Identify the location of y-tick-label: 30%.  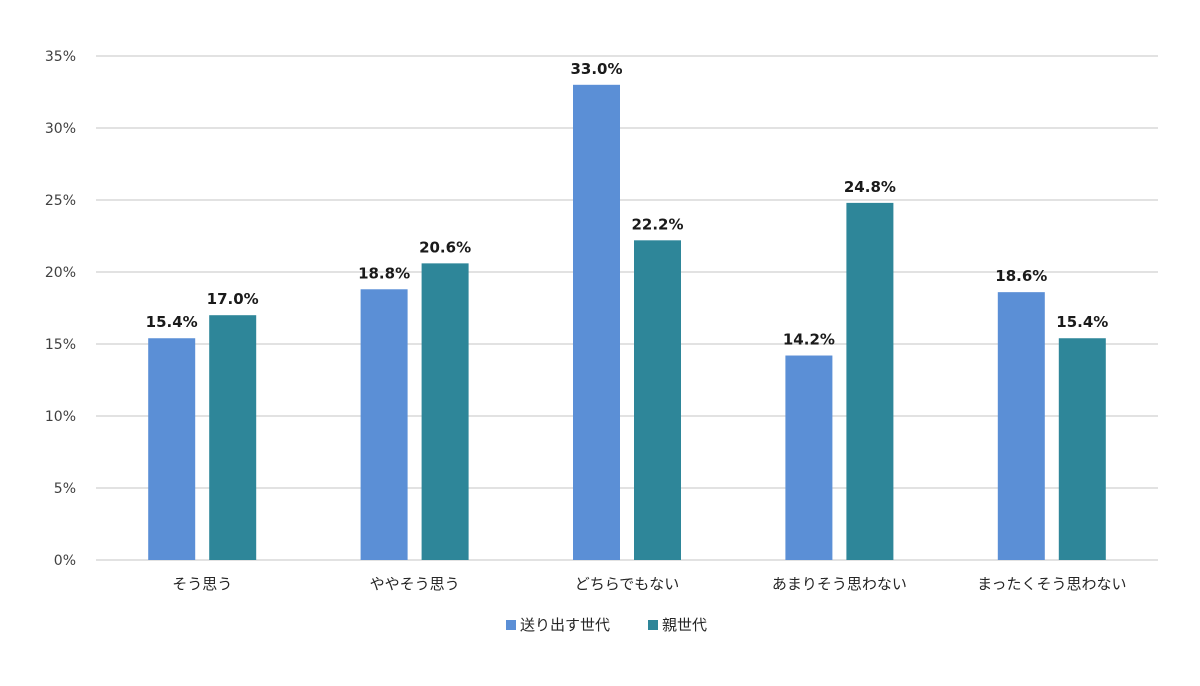
(60, 129).